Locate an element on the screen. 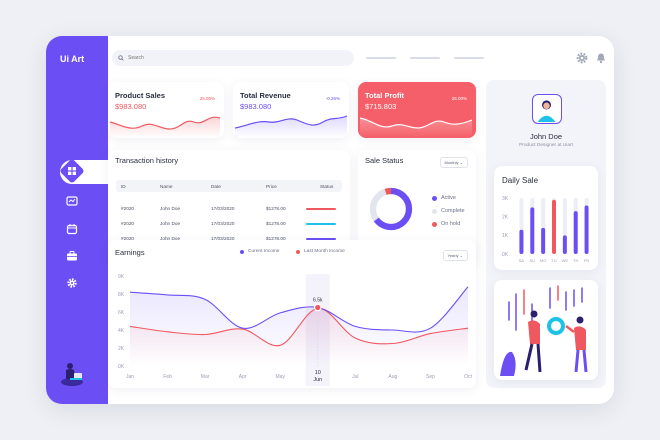  dropdown-value: Monthly is located at coordinates (451, 162).